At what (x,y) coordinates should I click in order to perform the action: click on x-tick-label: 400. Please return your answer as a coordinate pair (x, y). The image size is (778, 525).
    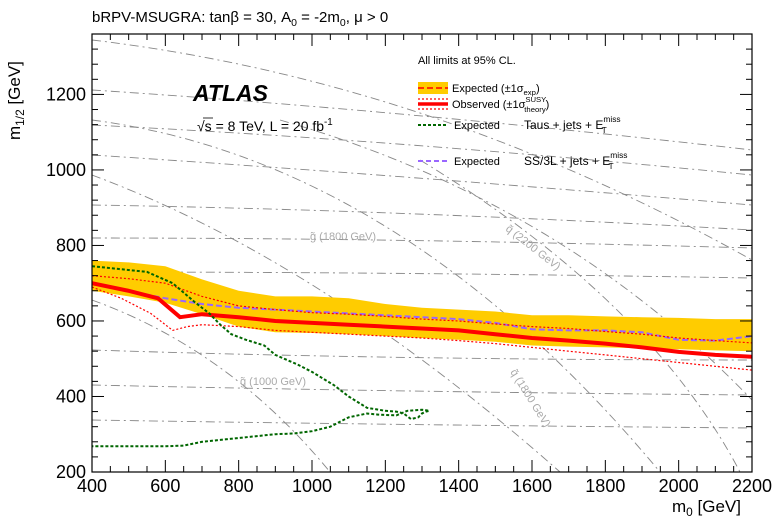
    Looking at the image, I should click on (92, 486).